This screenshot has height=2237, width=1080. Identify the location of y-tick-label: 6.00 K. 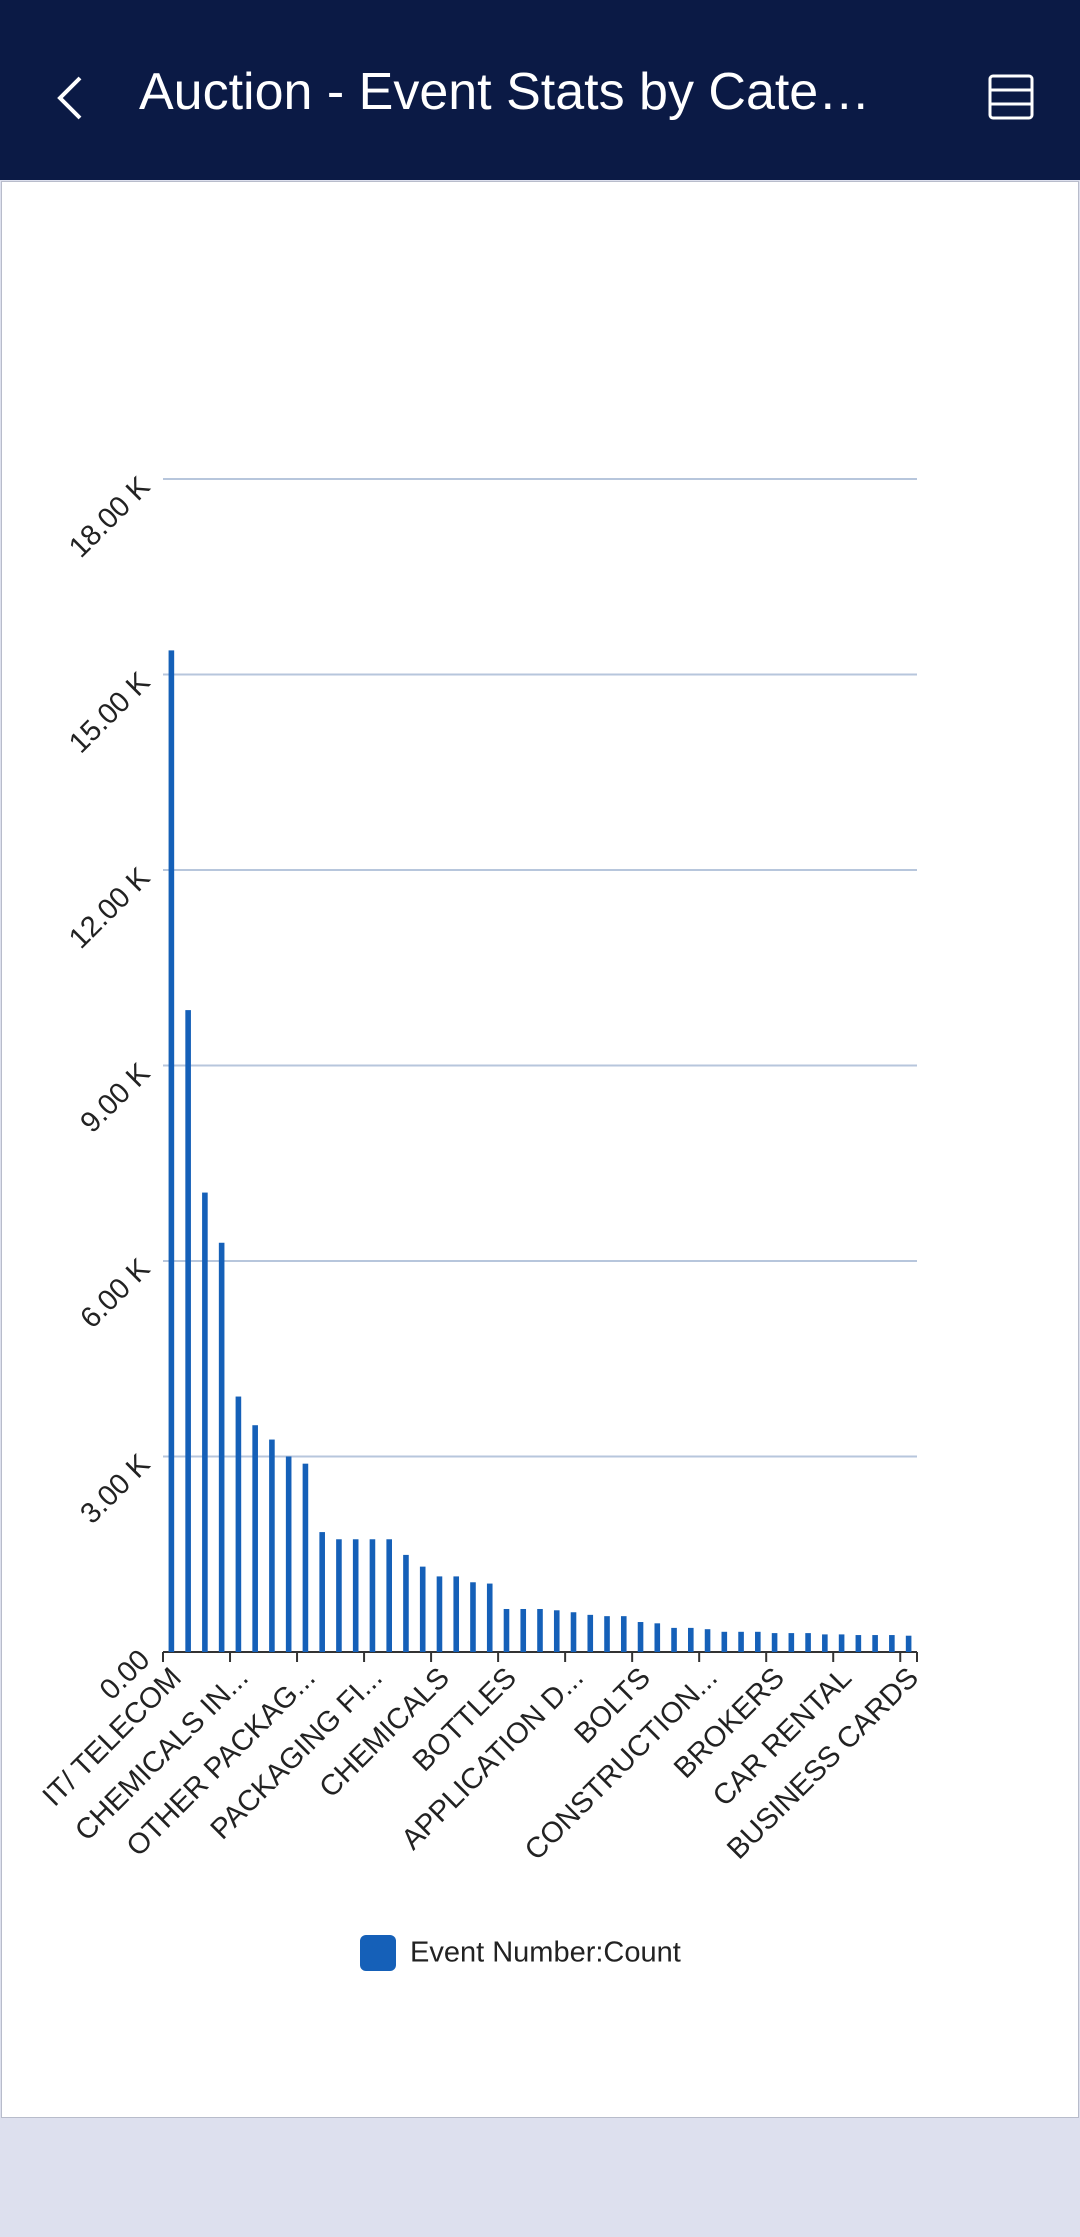
(115, 1293).